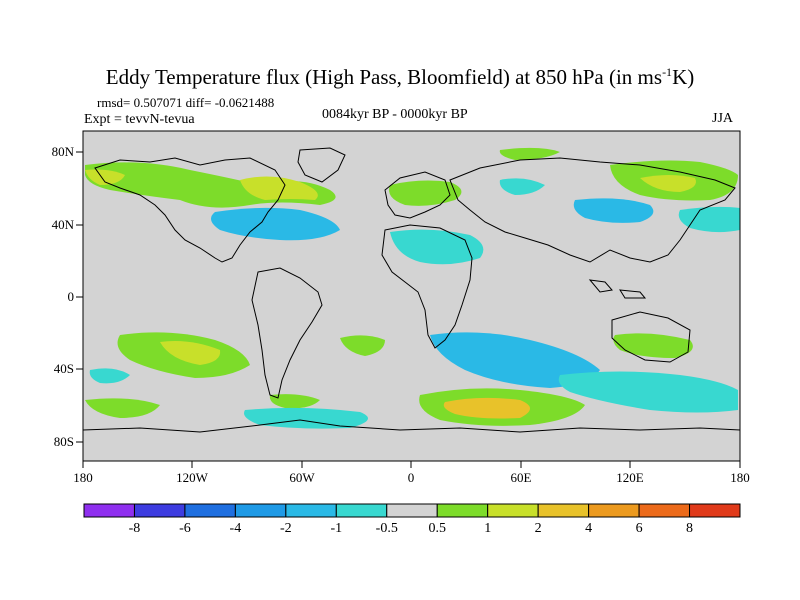  Describe the element at coordinates (71, 296) in the screenshot. I see `lat-tick-0: 0` at that location.